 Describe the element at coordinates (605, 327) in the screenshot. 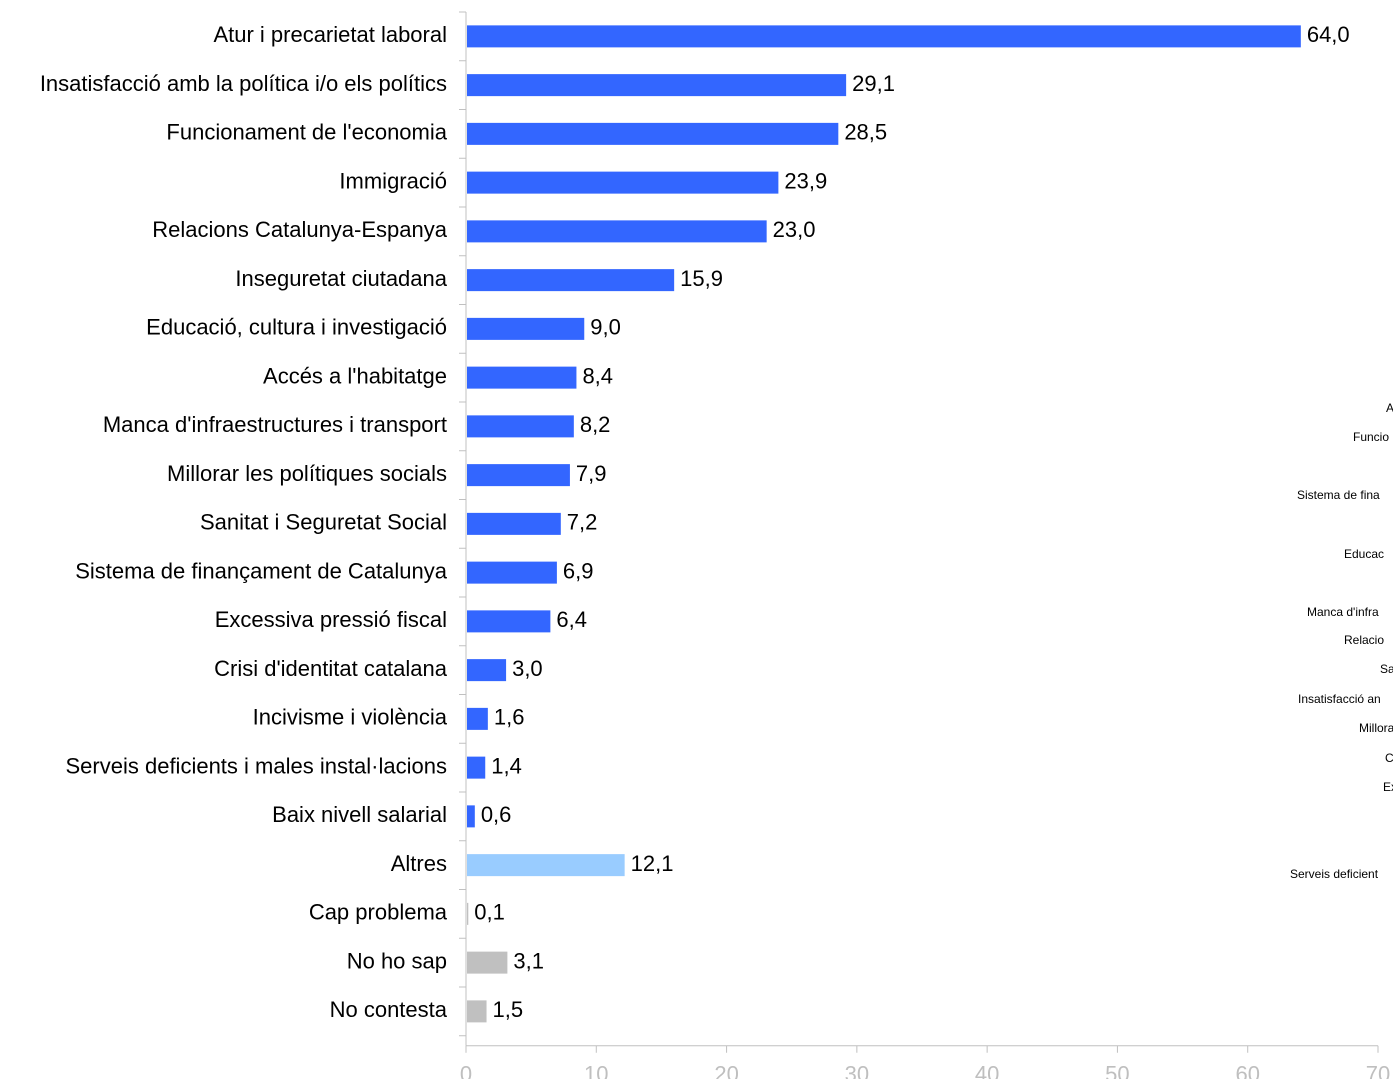

I see `value-label: 9,0` at that location.